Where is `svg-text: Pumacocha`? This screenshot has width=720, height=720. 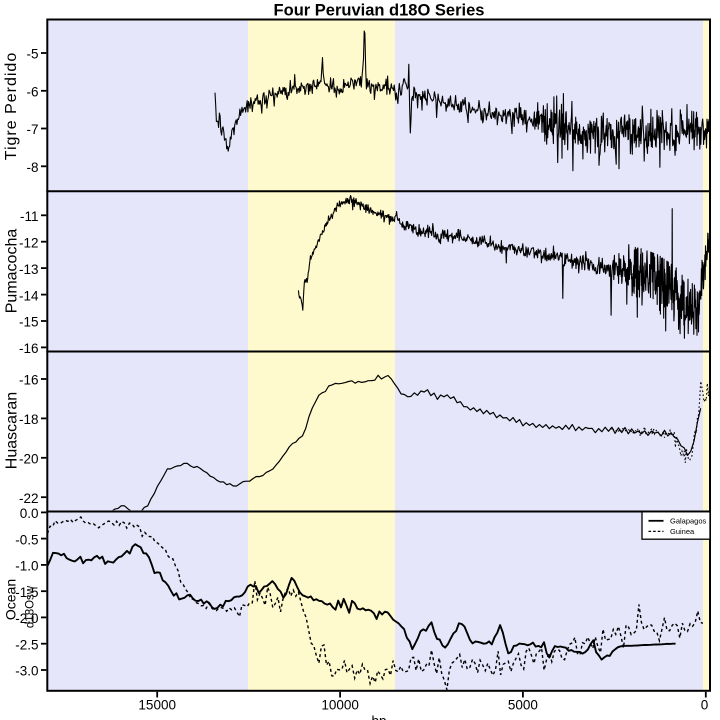 svg-text: Pumacocha is located at coordinates (12, 271).